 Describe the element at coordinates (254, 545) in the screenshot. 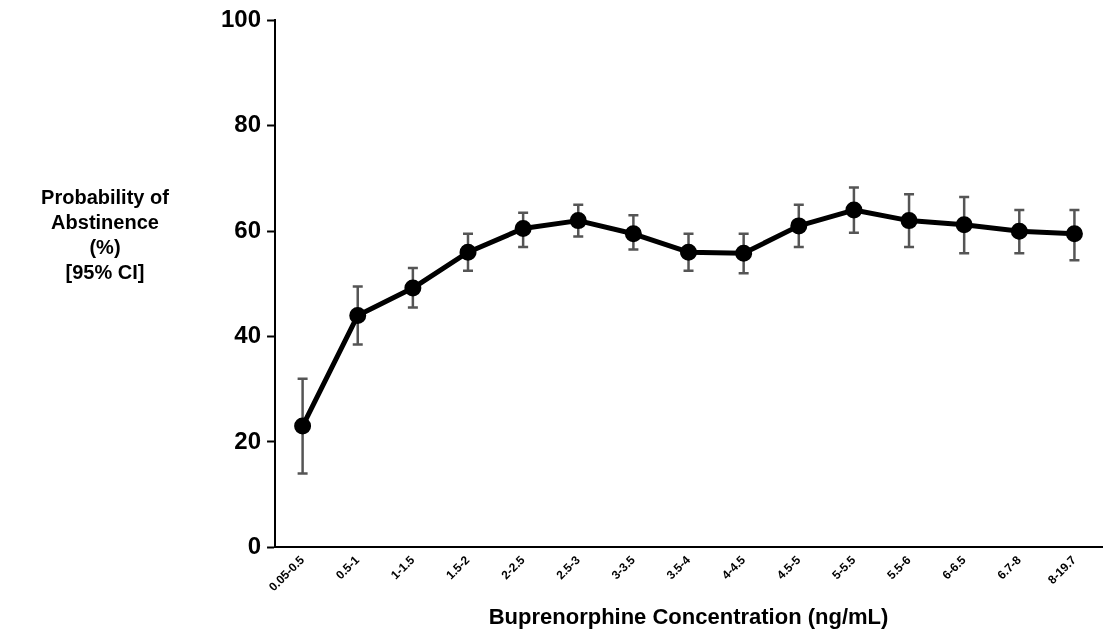

I see `y-tick-label: 0` at that location.